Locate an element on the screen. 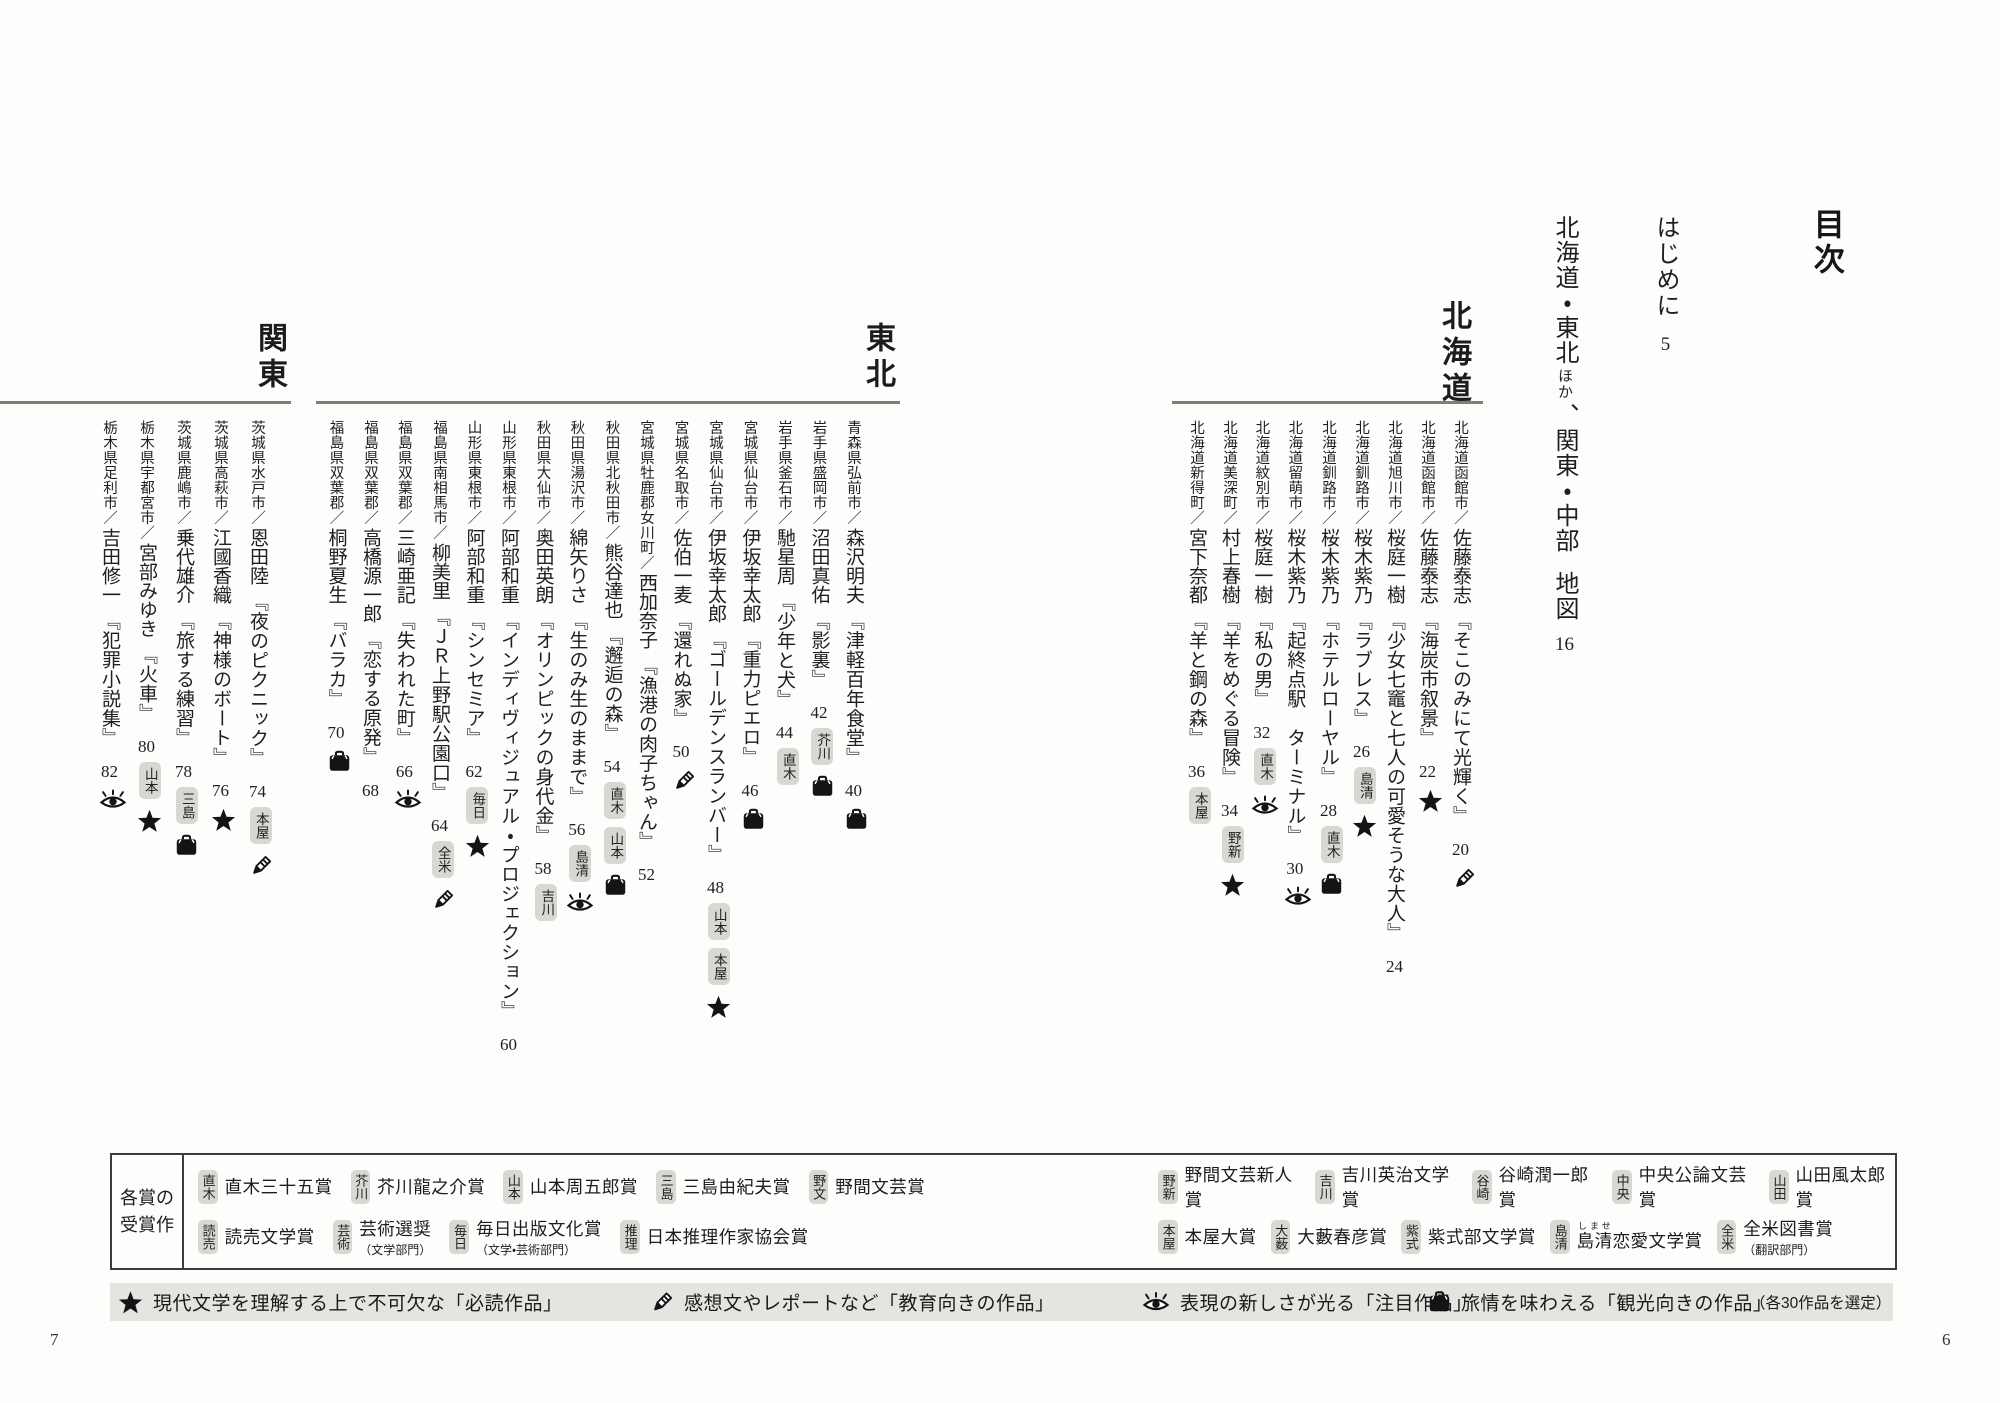 The height and width of the screenshot is (1403, 2000). award-name: 三島由紀夫賞 is located at coordinates (736, 1187).